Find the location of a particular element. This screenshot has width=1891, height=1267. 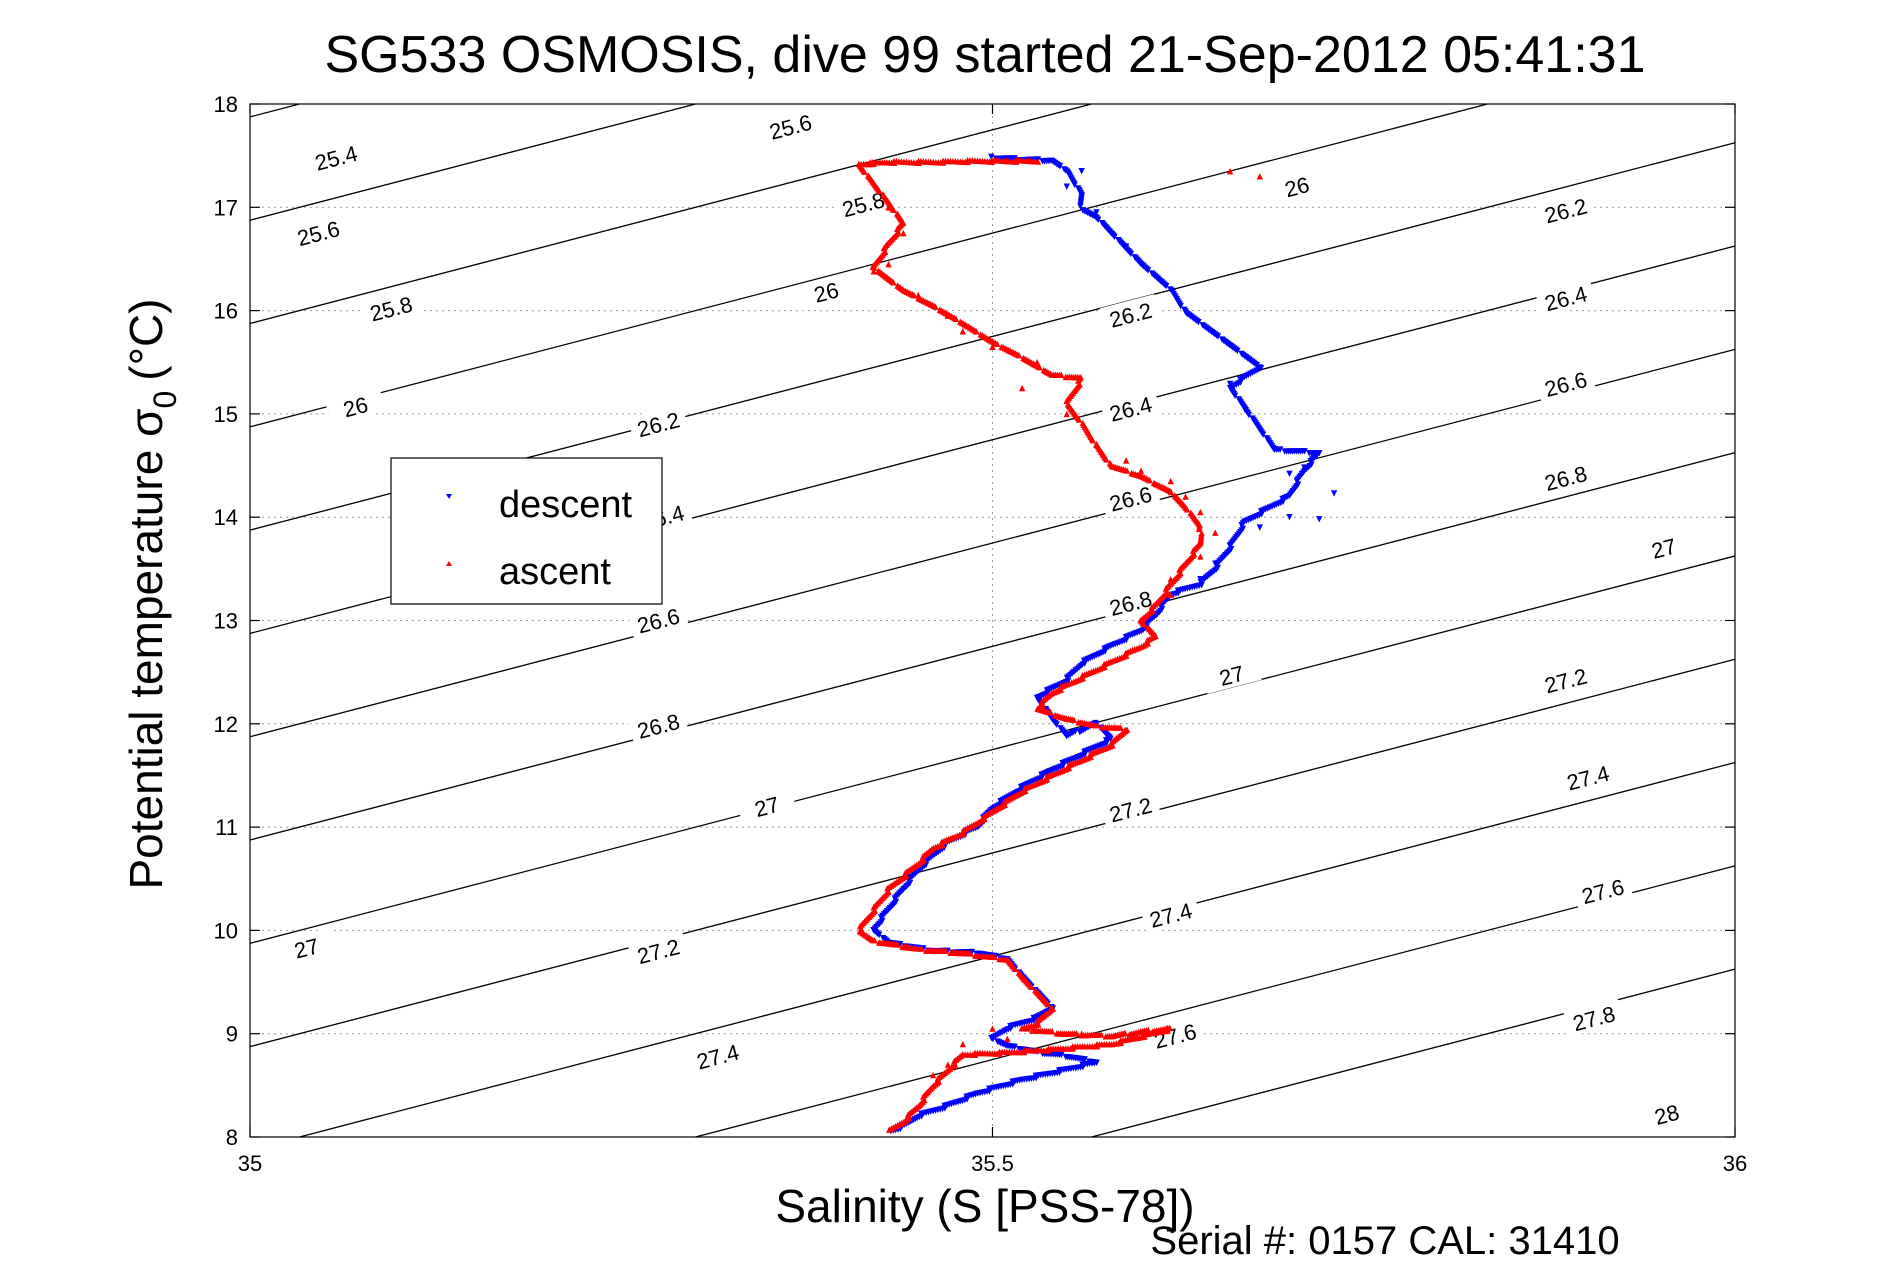

y-tick-label: 18 is located at coordinates (226, 104).